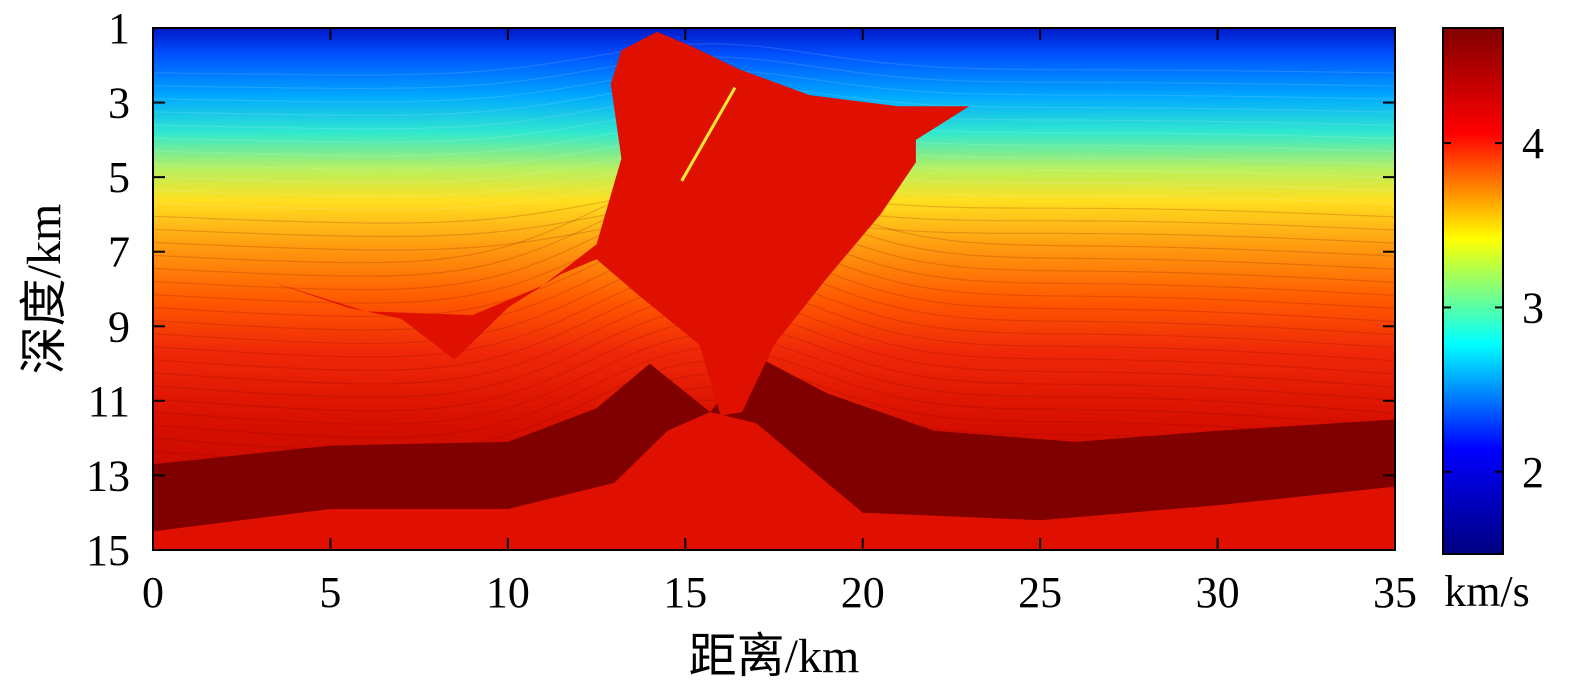 The width and height of the screenshot is (1575, 691). Describe the element at coordinates (108, 550) in the screenshot. I see `y-tick-label: 15` at that location.